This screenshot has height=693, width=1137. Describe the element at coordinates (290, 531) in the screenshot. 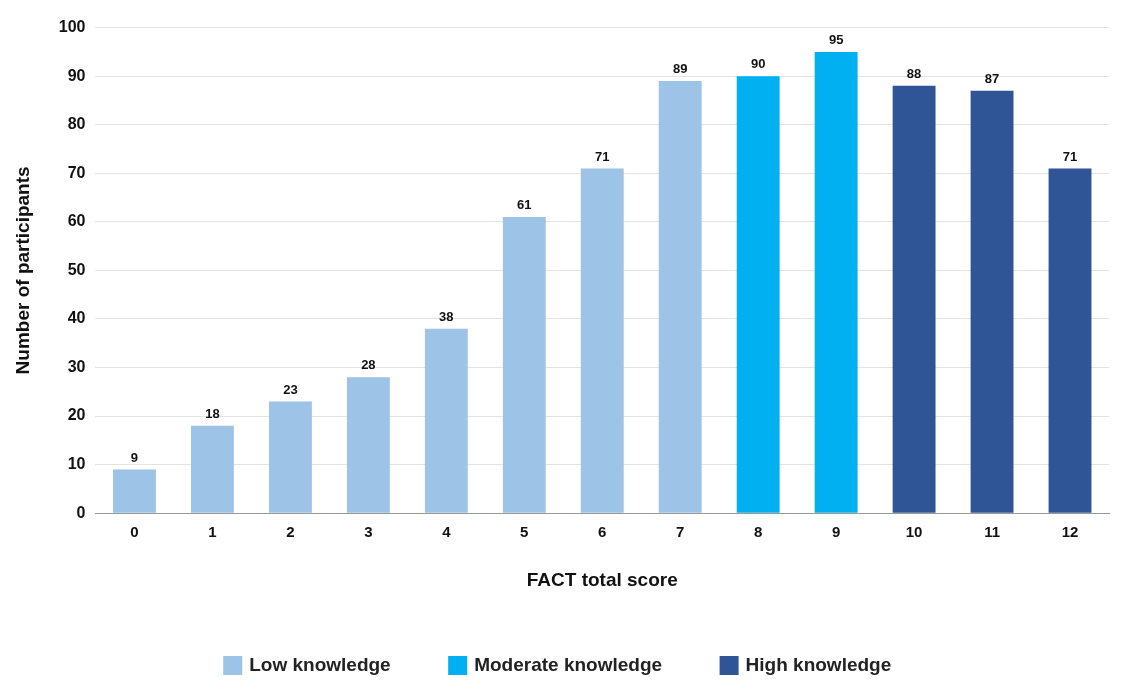

I see `x-tick-label: 2` at that location.